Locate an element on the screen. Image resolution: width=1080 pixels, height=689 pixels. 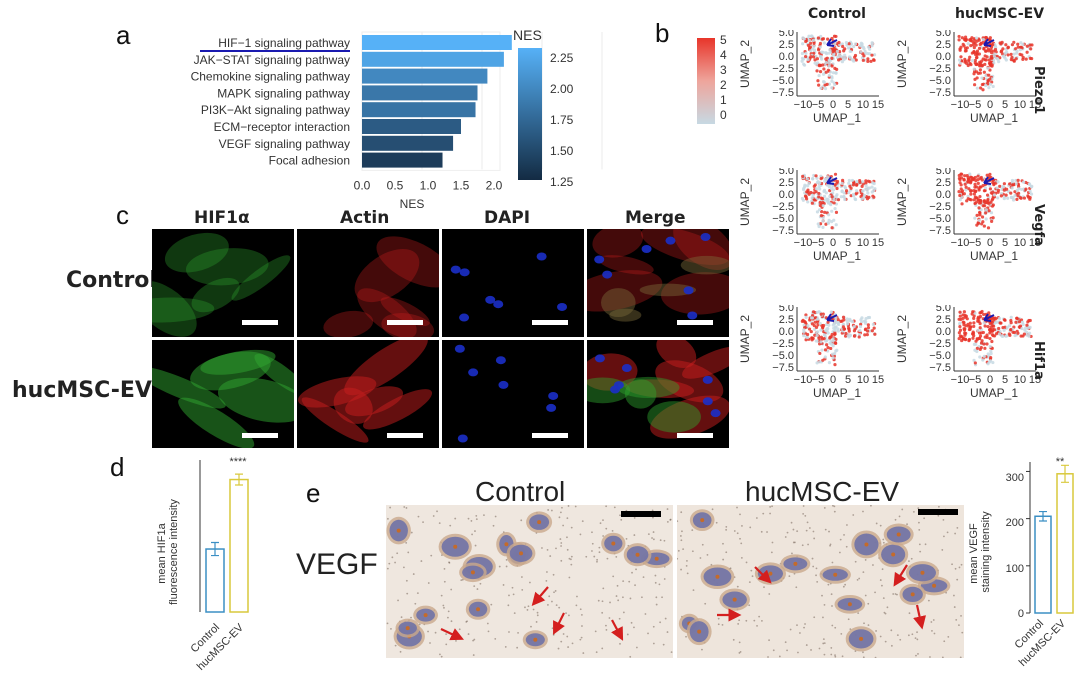
nes-category-label: PI3K−Akt signaling pathway is located at coordinates (275, 110).